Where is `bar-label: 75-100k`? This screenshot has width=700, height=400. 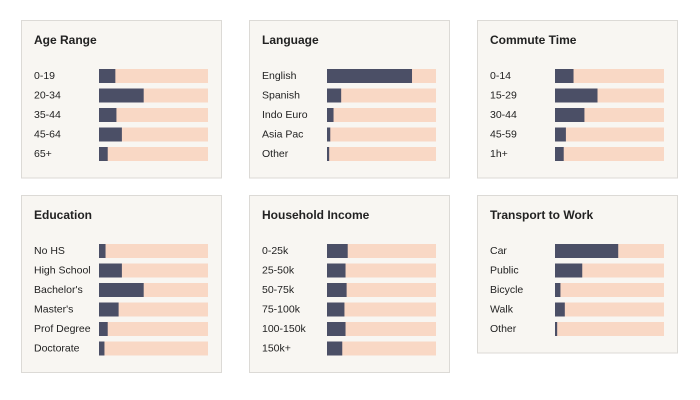
bar-label: 75-100k is located at coordinates (281, 309).